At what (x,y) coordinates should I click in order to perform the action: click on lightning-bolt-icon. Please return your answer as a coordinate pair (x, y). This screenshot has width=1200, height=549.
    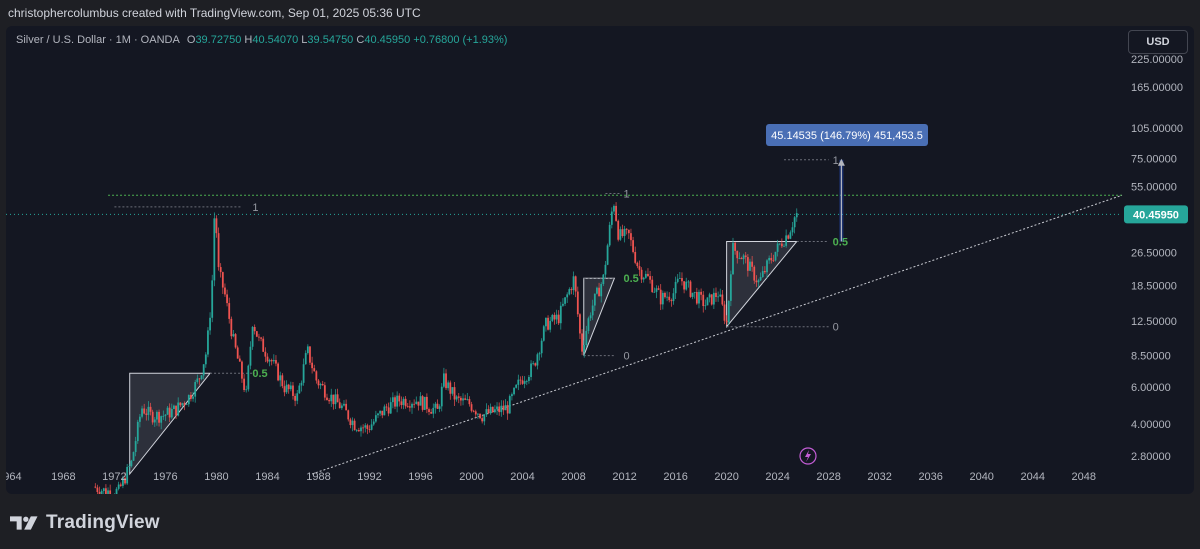
    Looking at the image, I should click on (808, 456).